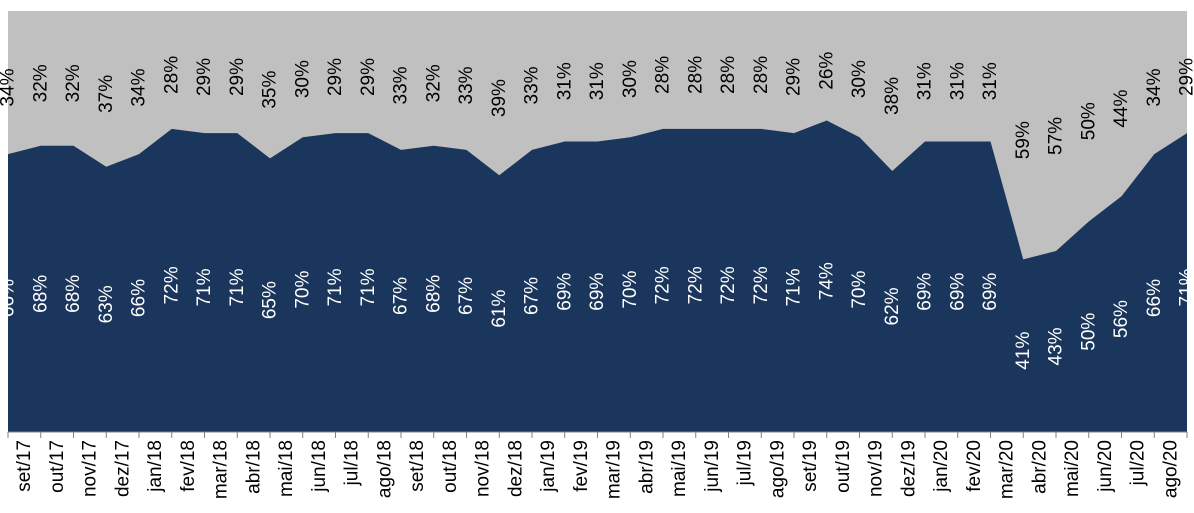  What do you see at coordinates (1023, 351) in the screenshot?
I see `data-label-bottom: 41%` at bounding box center [1023, 351].